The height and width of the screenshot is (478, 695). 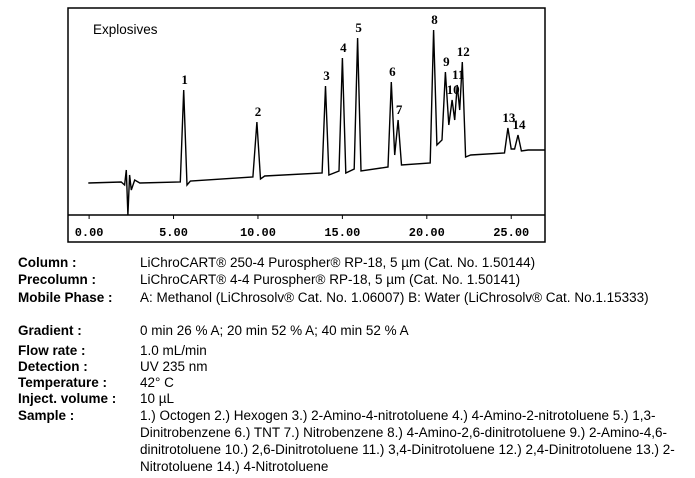 I want to click on detail-label: Inject. volume :, so click(x=67, y=398).